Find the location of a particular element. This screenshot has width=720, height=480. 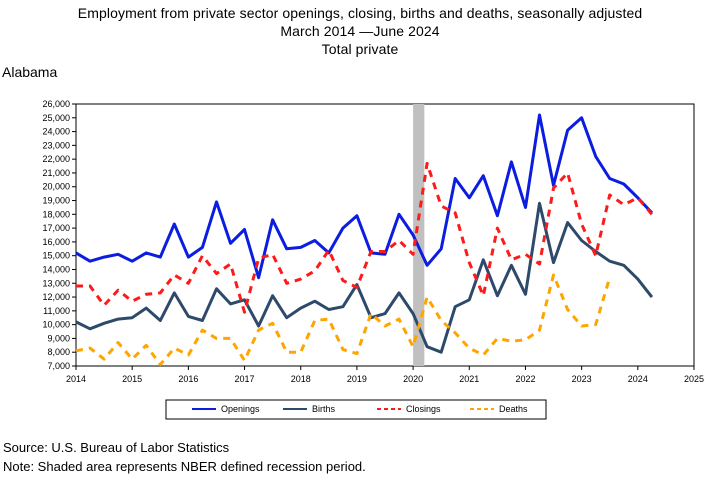

legend-label-births: Births is located at coordinates (324, 409).